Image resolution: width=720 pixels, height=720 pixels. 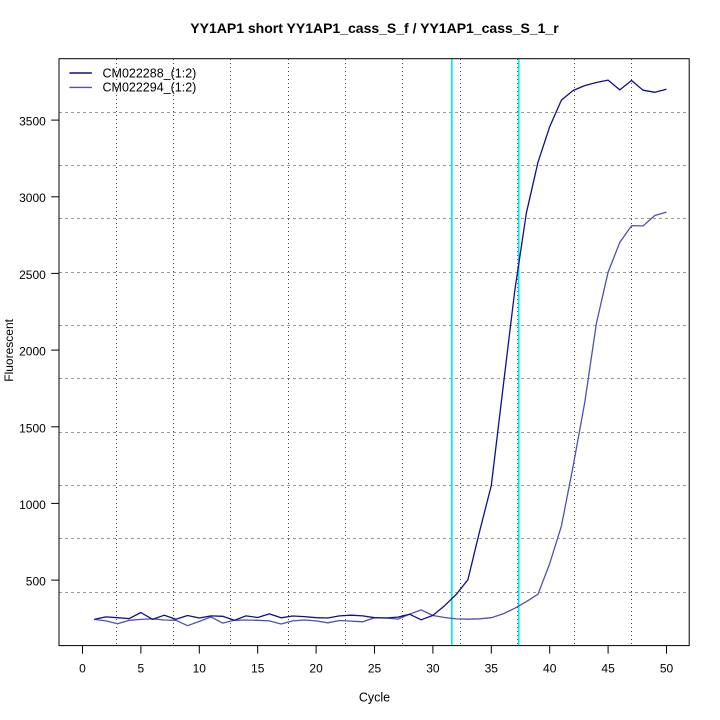 What do you see at coordinates (492, 669) in the screenshot?
I see `svg-text: 35` at bounding box center [492, 669].